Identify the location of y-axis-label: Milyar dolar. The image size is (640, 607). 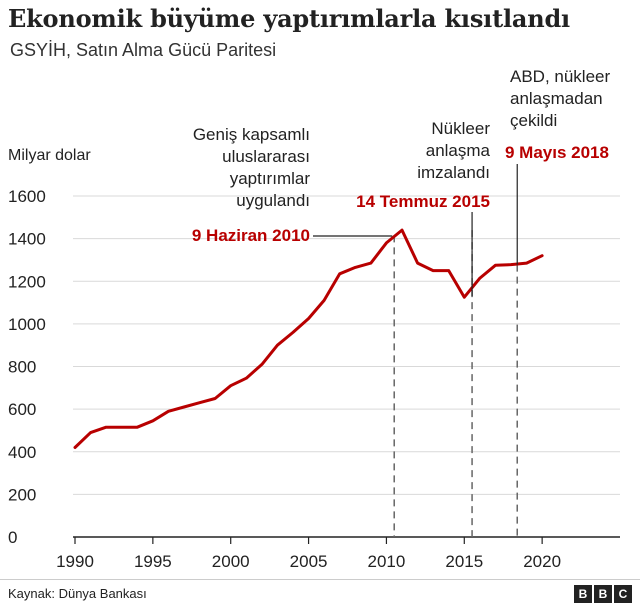
(49, 155).